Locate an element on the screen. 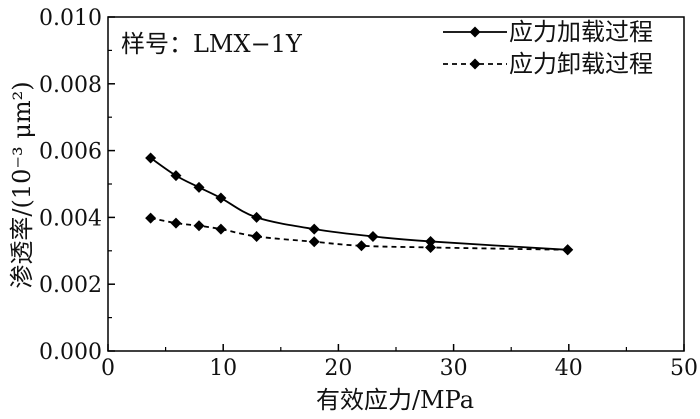 The width and height of the screenshot is (700, 419). legend-marker-unloading is located at coordinates (475, 64).